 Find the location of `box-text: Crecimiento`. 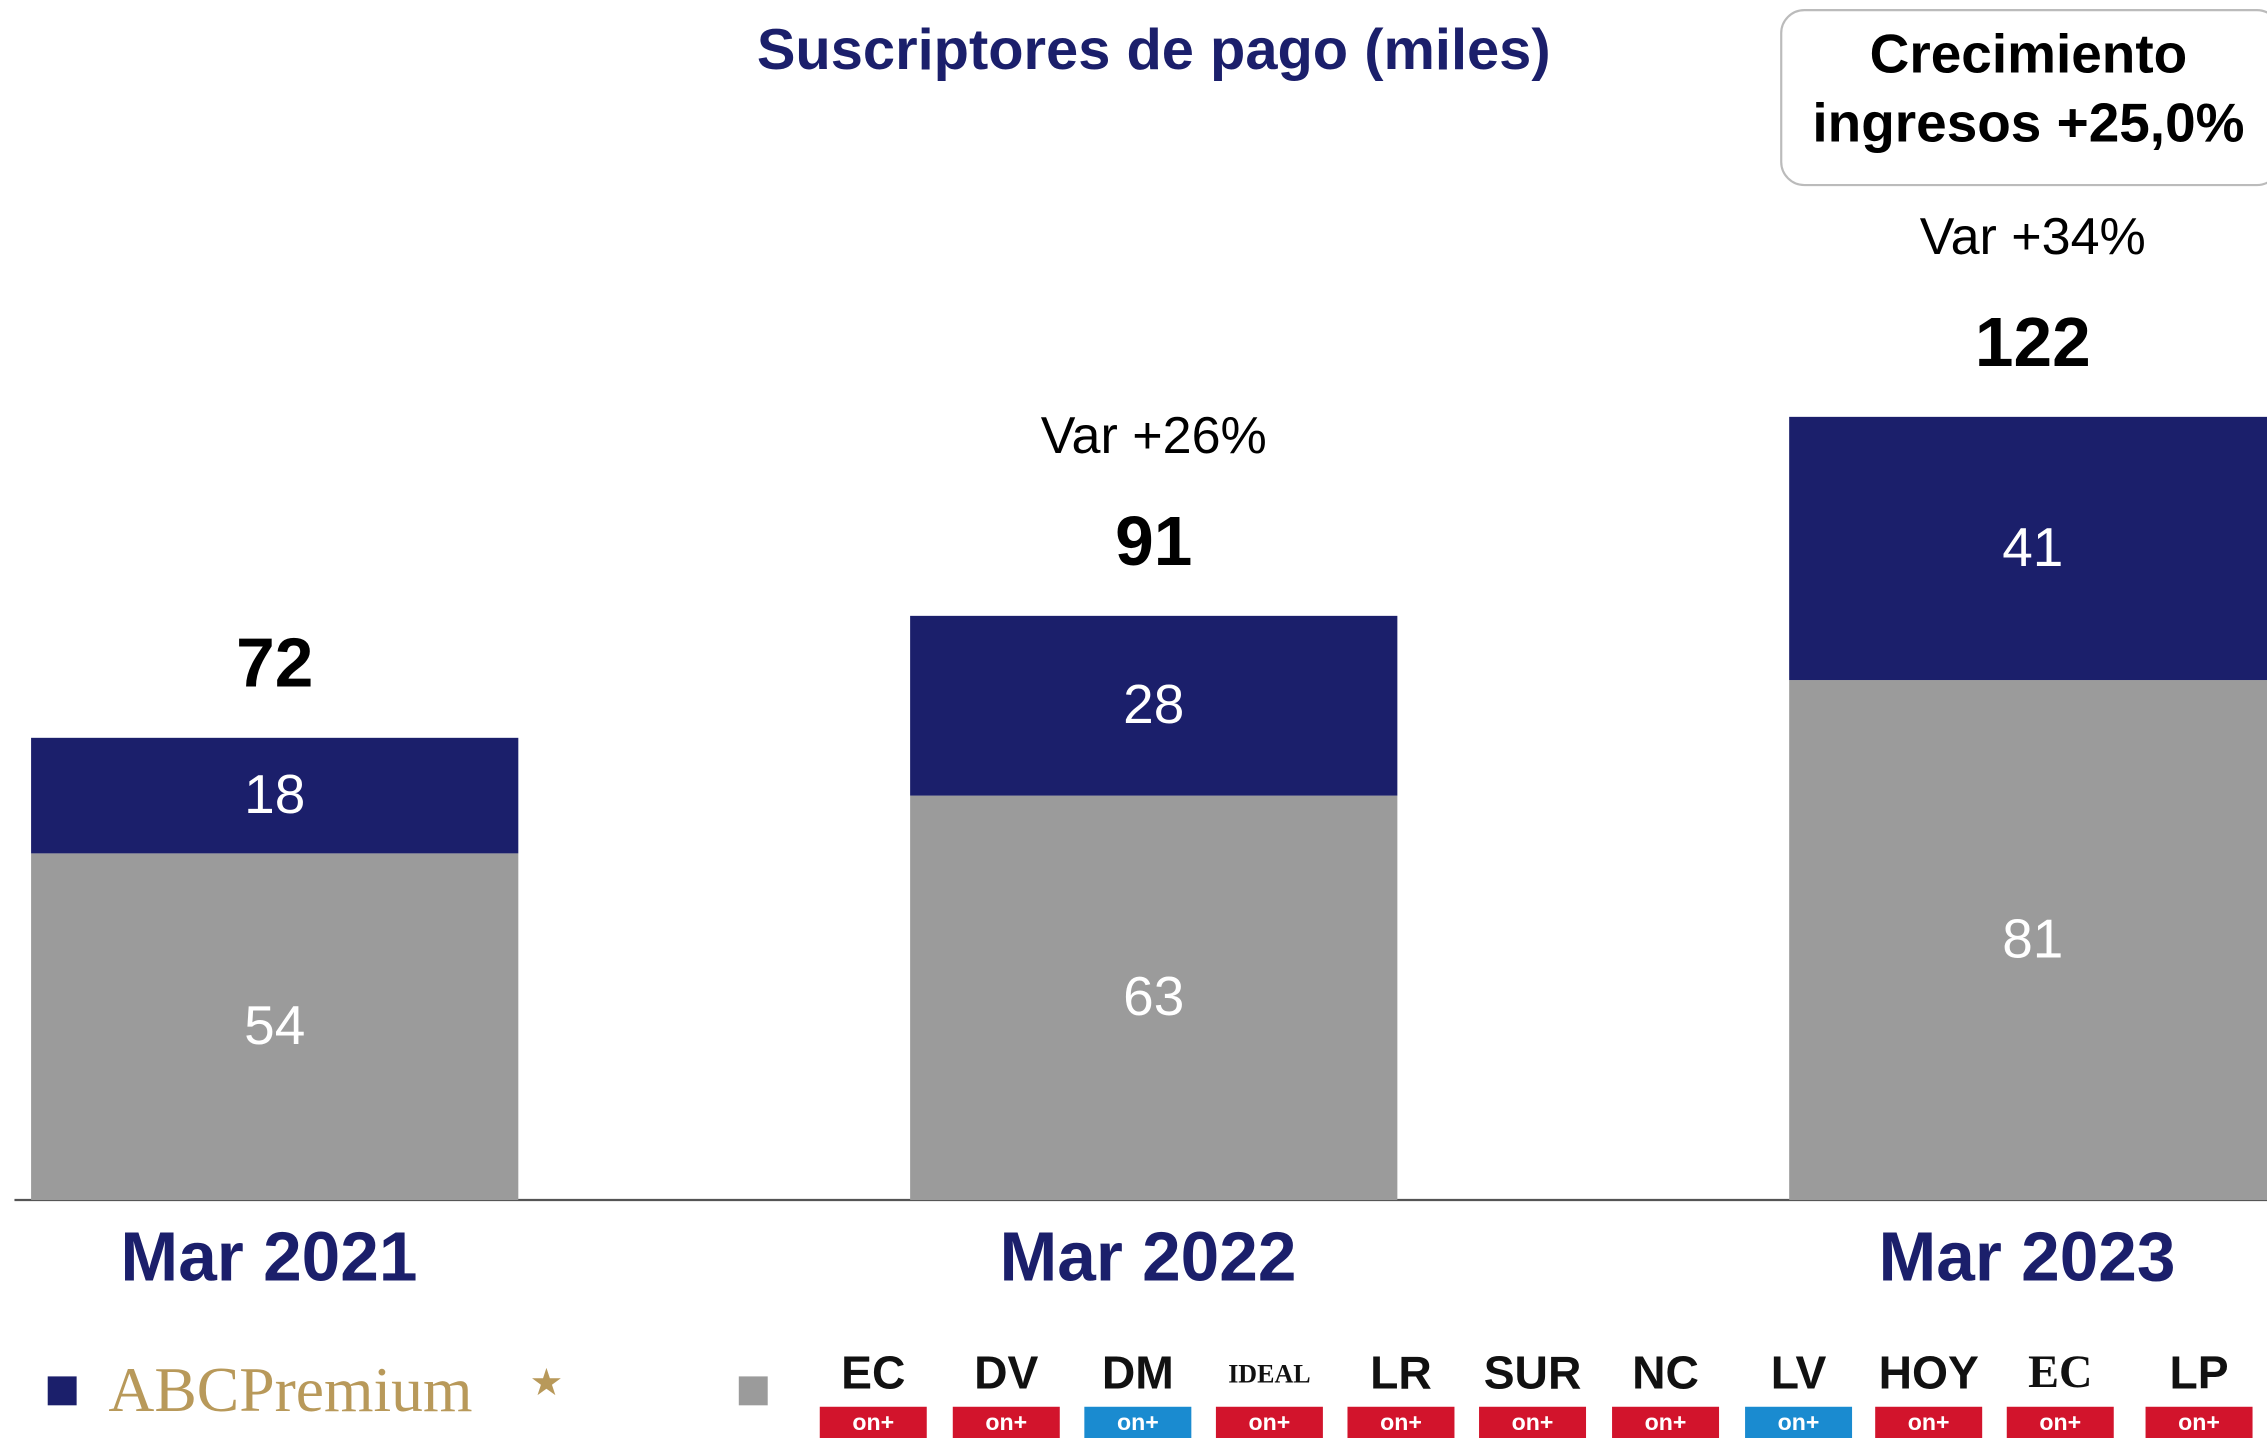

box-text: Crecimiento is located at coordinates (2029, 53).